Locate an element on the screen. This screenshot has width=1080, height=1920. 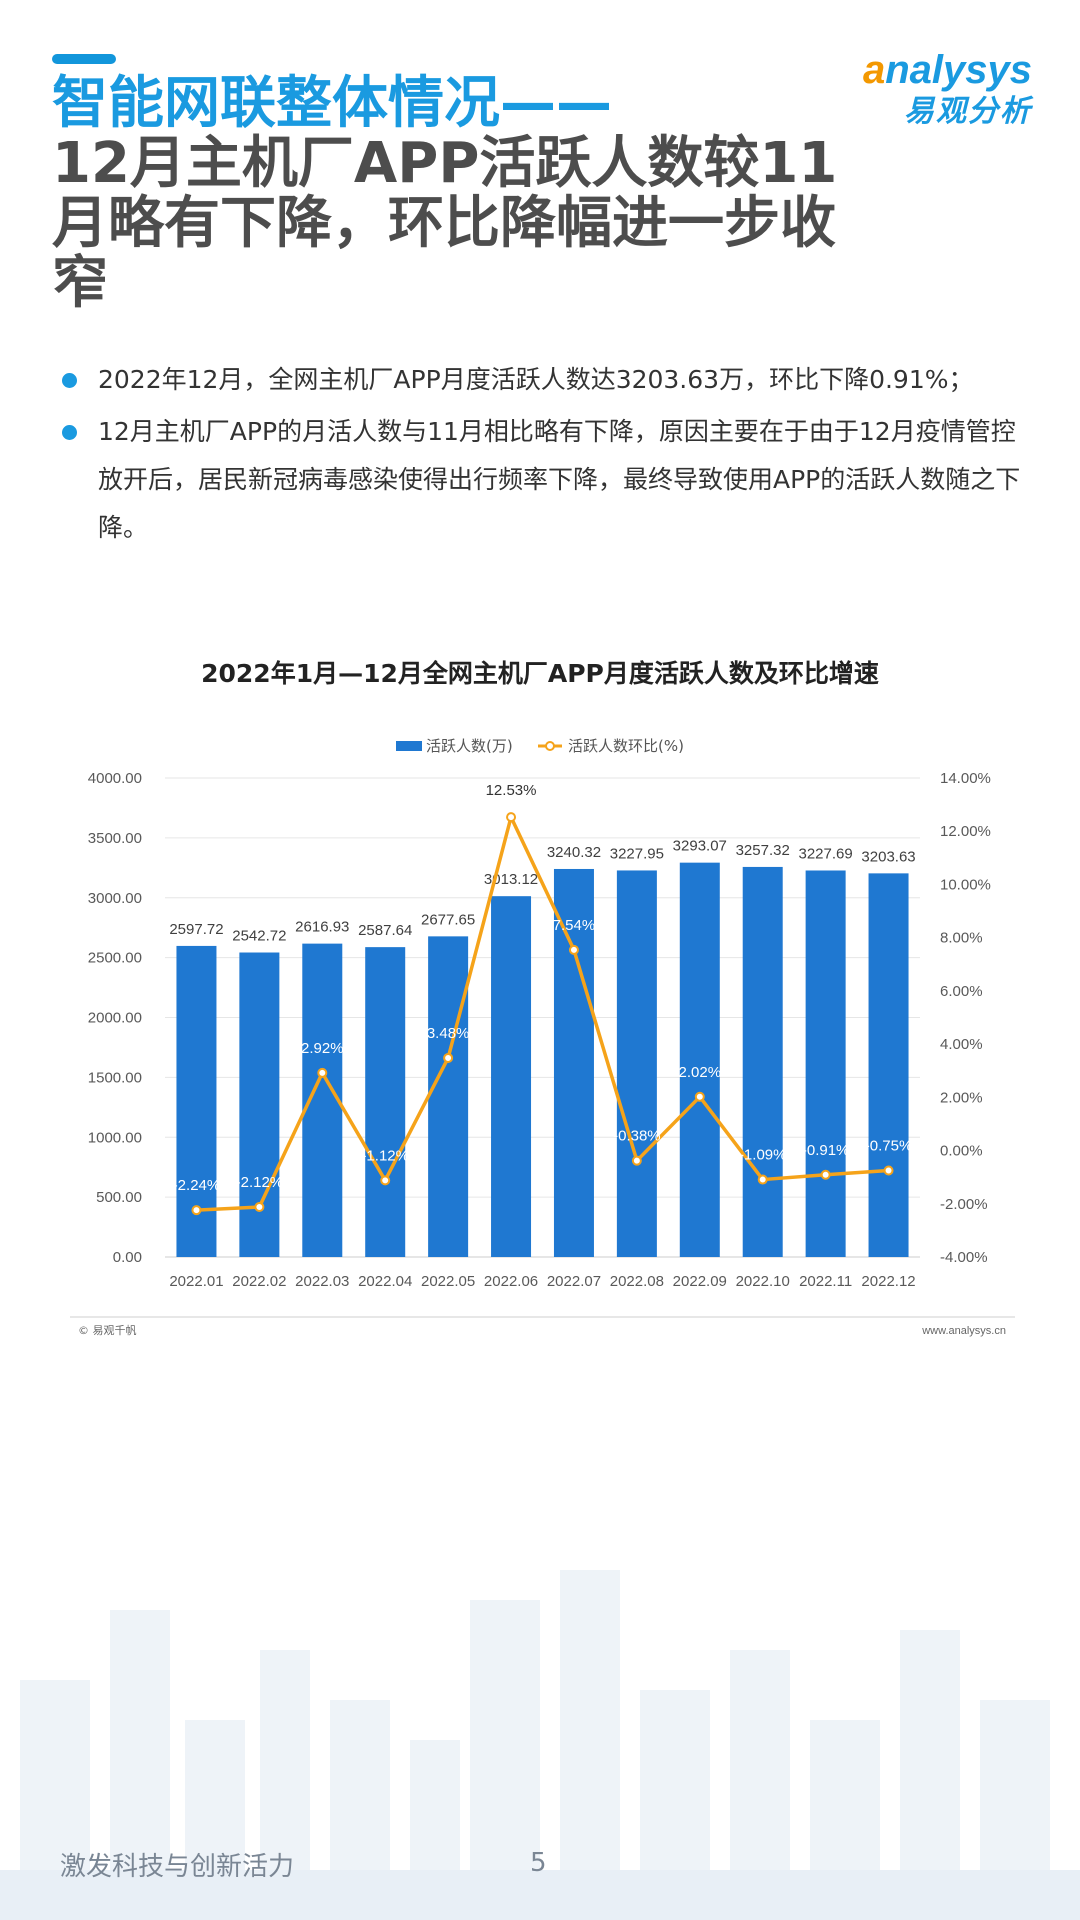
left-axis-tick-label: 3500.00 is located at coordinates (115, 838).